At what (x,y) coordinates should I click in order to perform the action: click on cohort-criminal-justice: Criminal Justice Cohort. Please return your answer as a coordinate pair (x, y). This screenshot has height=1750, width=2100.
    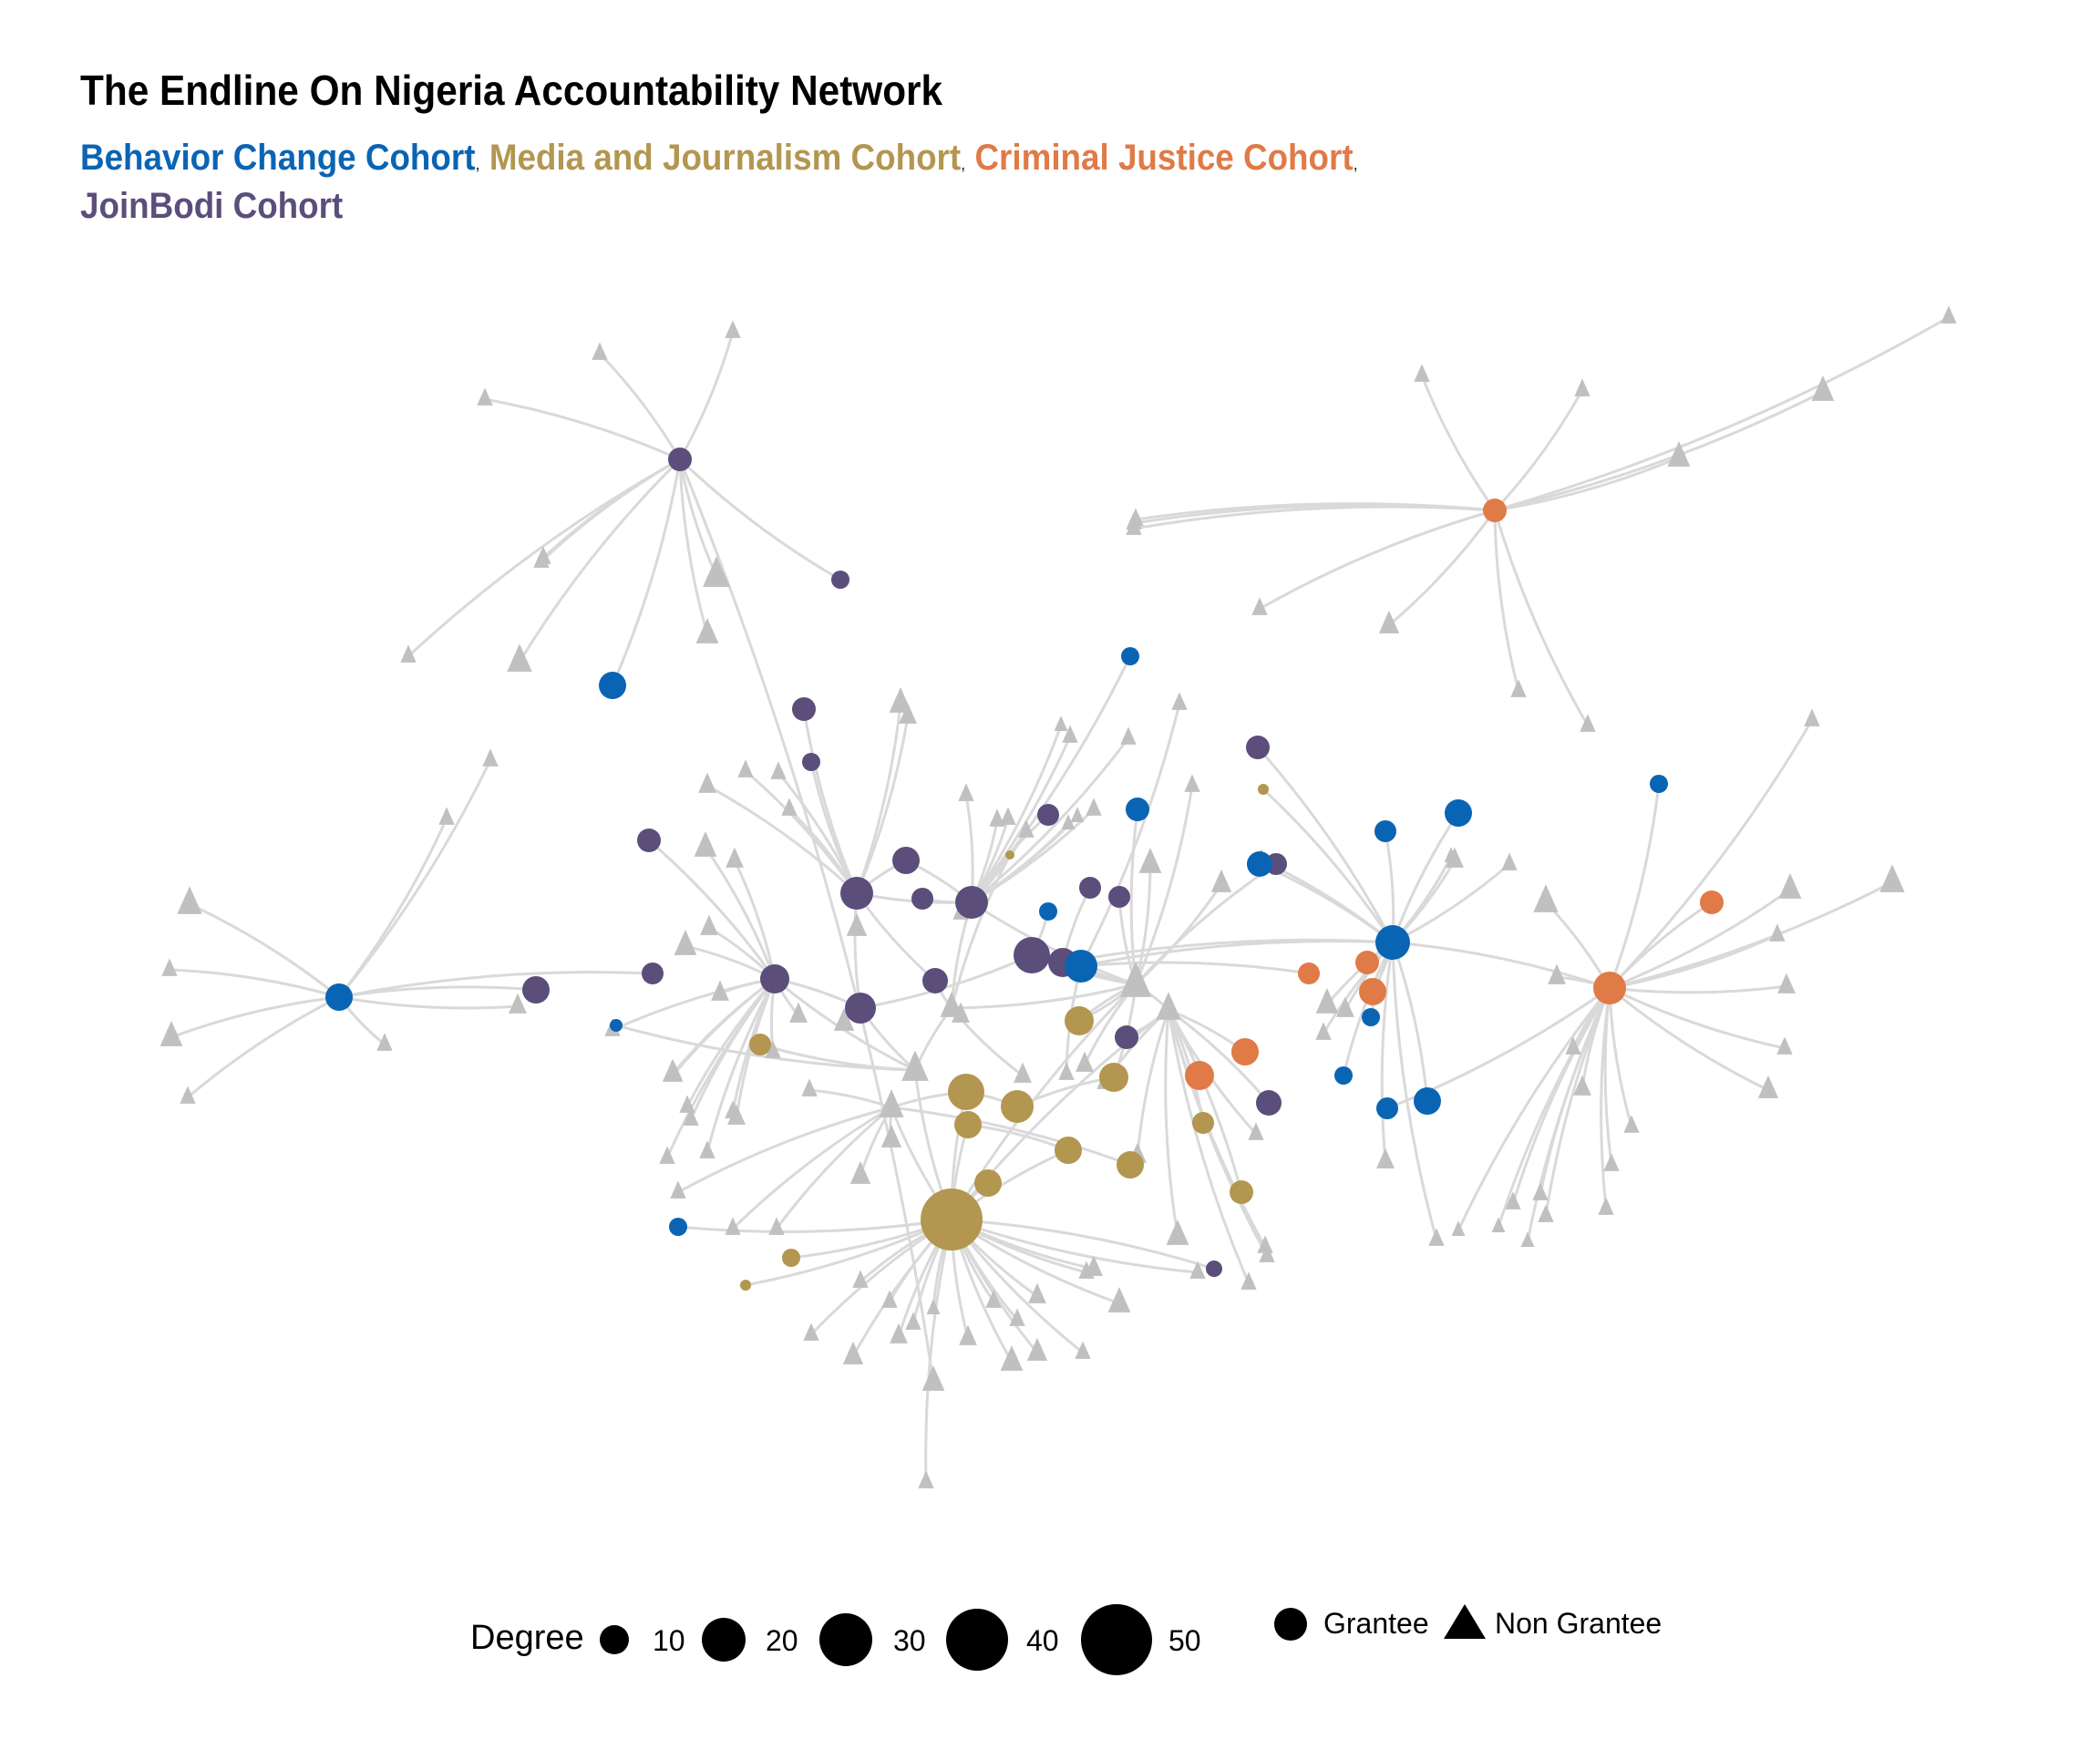
    Looking at the image, I should click on (1164, 158).